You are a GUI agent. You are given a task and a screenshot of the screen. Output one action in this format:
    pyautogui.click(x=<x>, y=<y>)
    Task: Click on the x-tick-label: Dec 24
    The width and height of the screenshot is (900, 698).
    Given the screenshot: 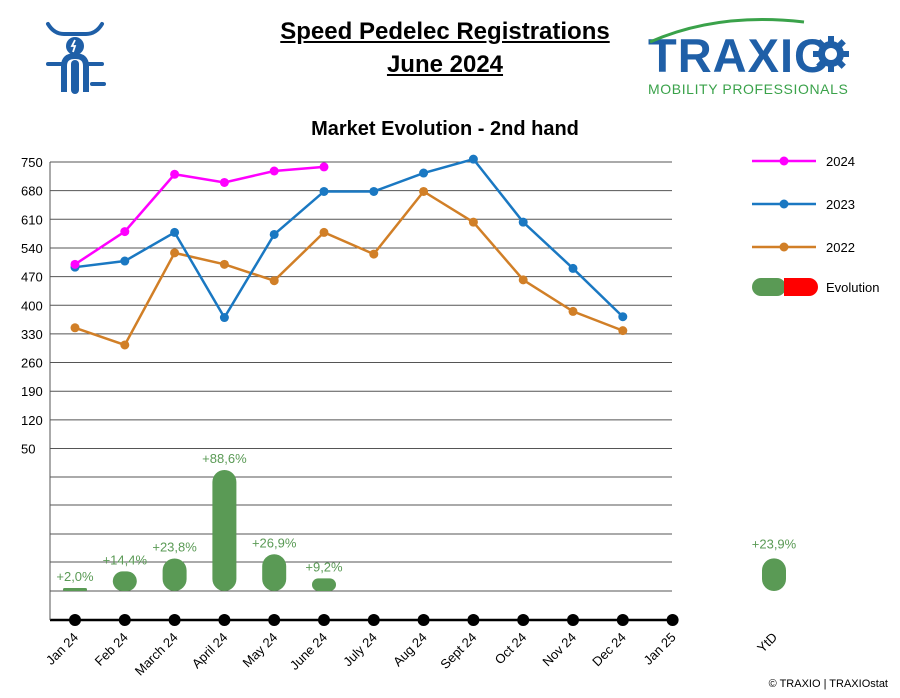 What is the action you would take?
    pyautogui.click(x=609, y=650)
    